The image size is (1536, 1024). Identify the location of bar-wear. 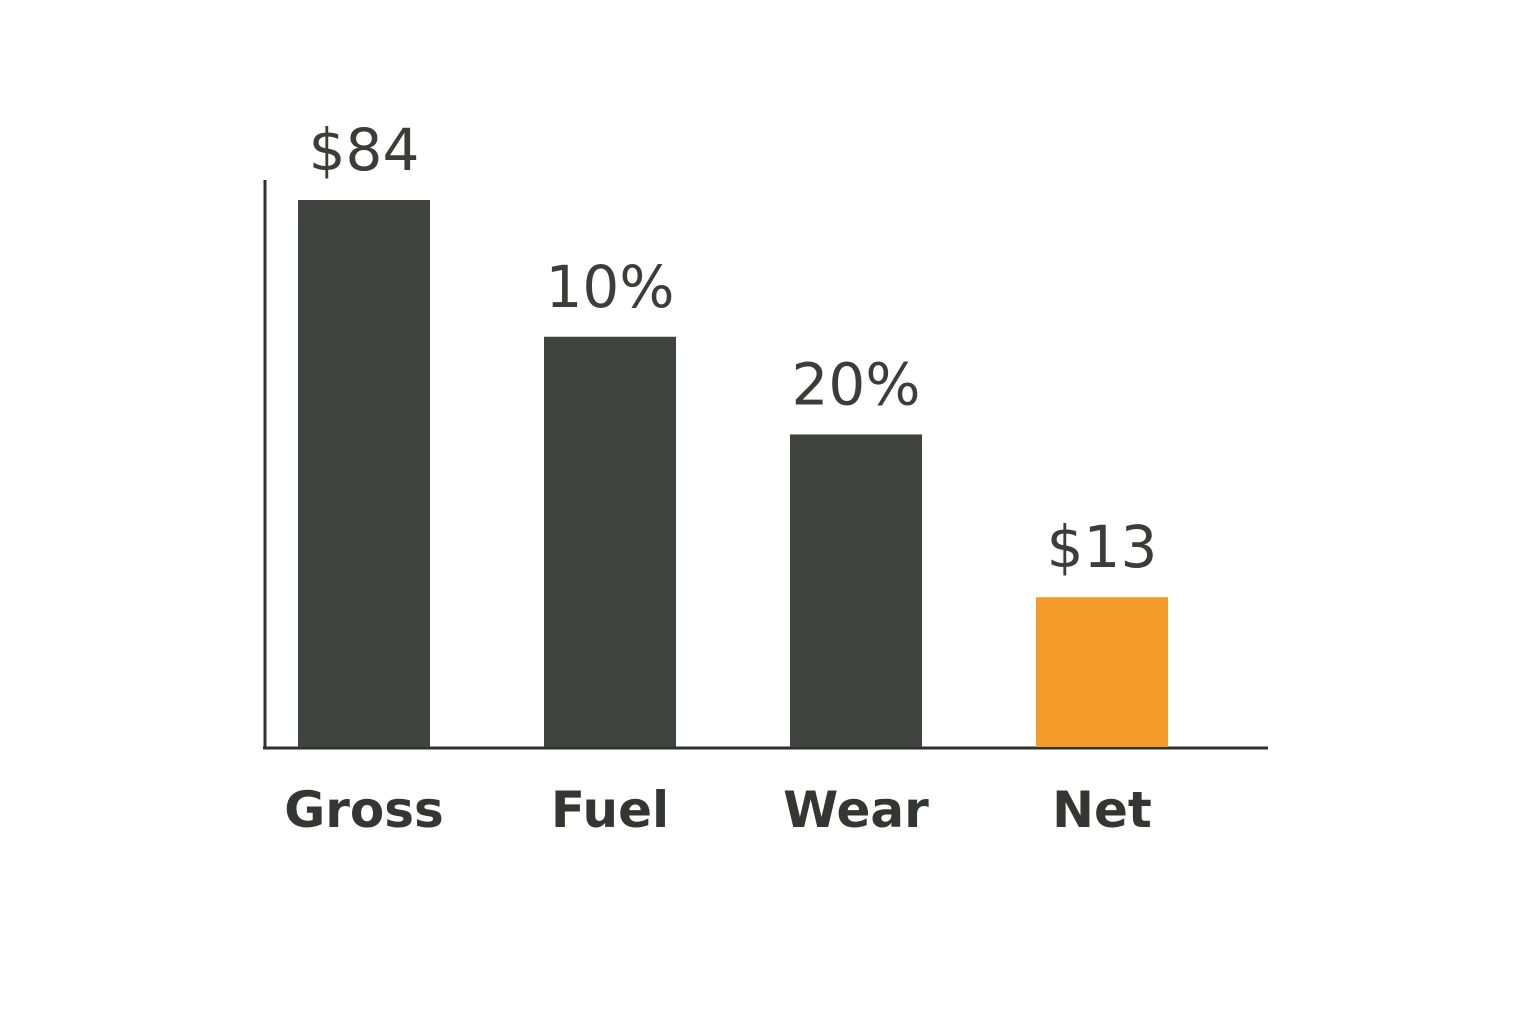
(856, 590).